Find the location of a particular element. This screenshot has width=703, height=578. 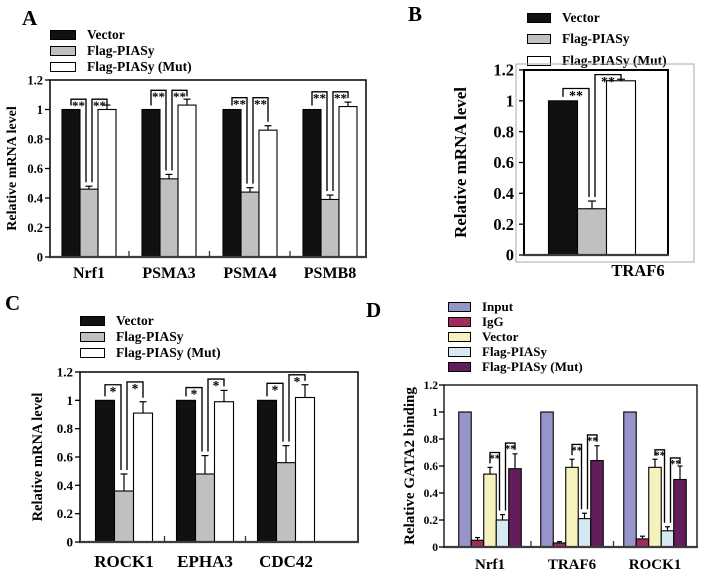

legend-panel-c: Vector Flag-PIASy Flag-PIASy (Mut) is located at coordinates (150, 337).